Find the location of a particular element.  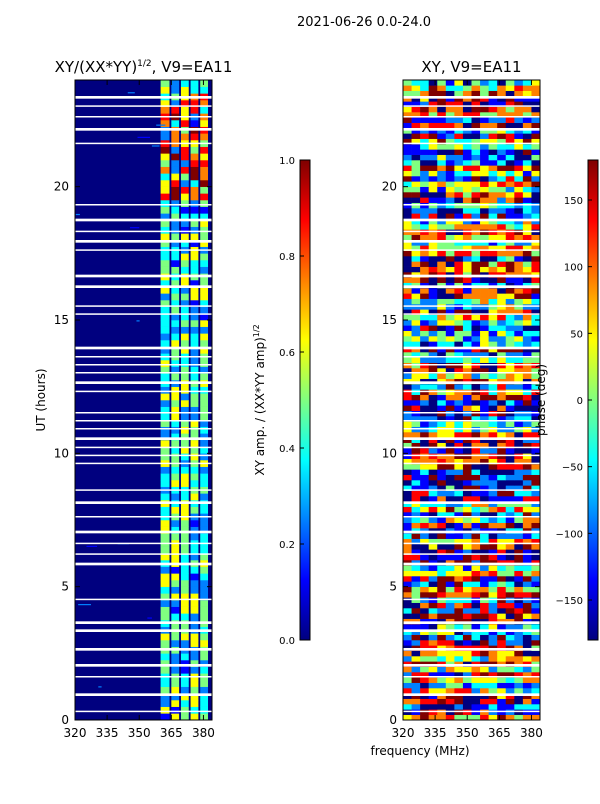

amplitude-cb-tick-label: 0.0 is located at coordinates (287, 641).